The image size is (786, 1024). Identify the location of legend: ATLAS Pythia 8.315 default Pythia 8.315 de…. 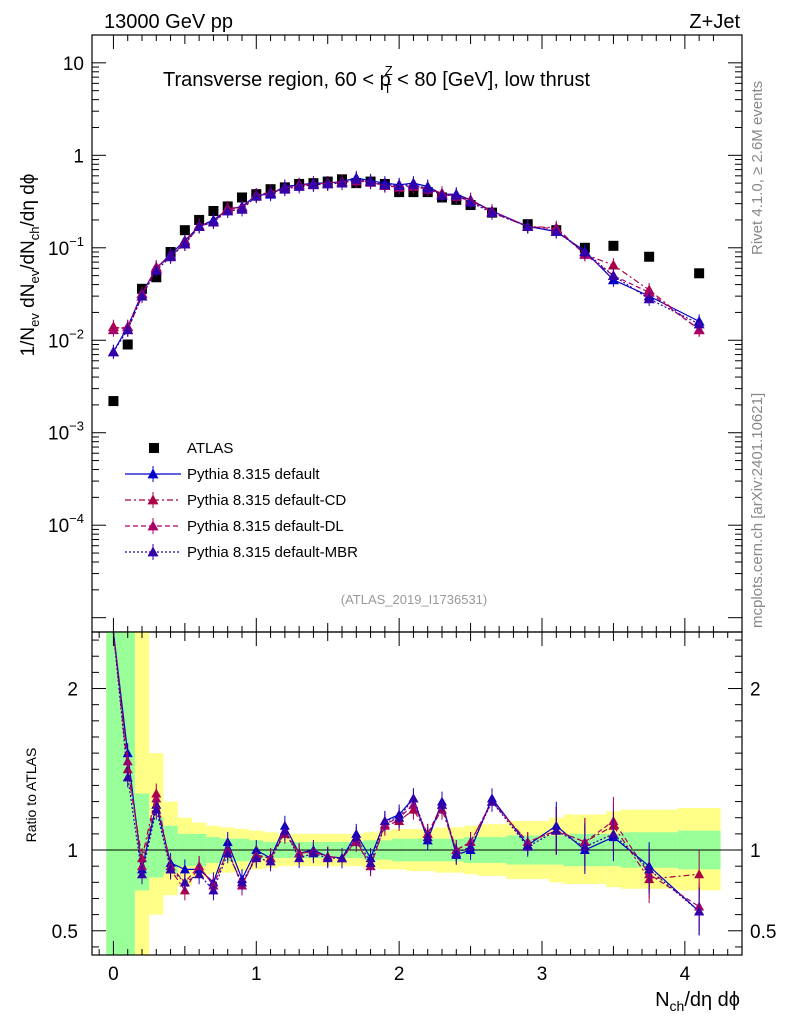
(241, 500).